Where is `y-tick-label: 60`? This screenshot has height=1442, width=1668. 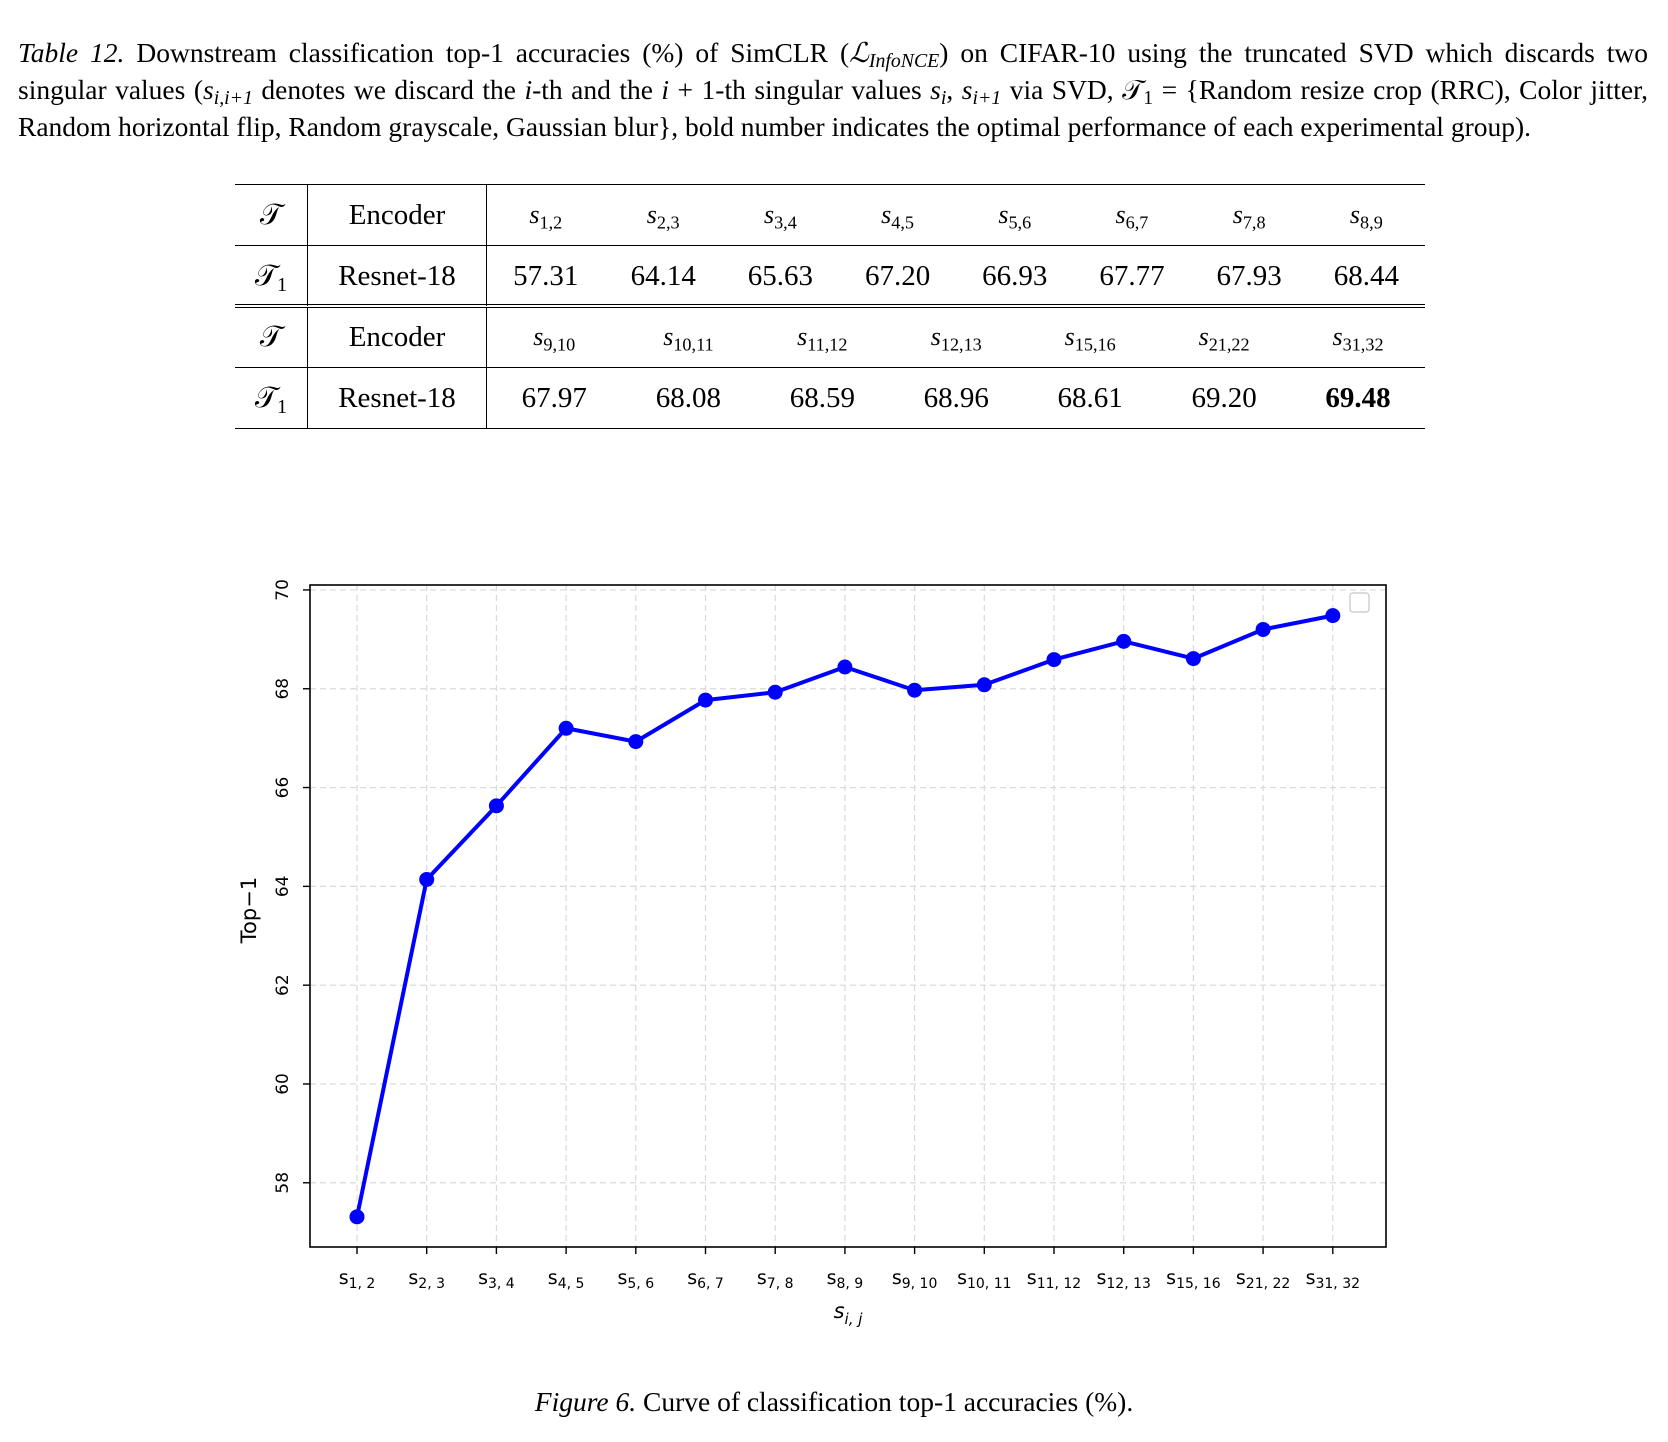
y-tick-label: 60 is located at coordinates (283, 1084).